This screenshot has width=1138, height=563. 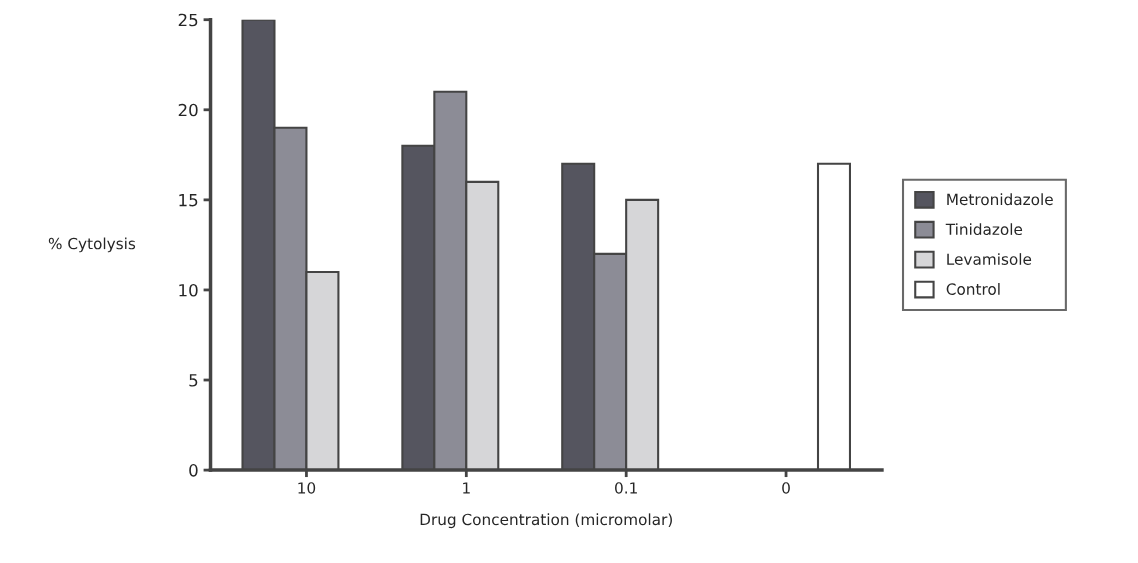 What do you see at coordinates (188, 290) in the screenshot?
I see `y-tick-label: 10` at bounding box center [188, 290].